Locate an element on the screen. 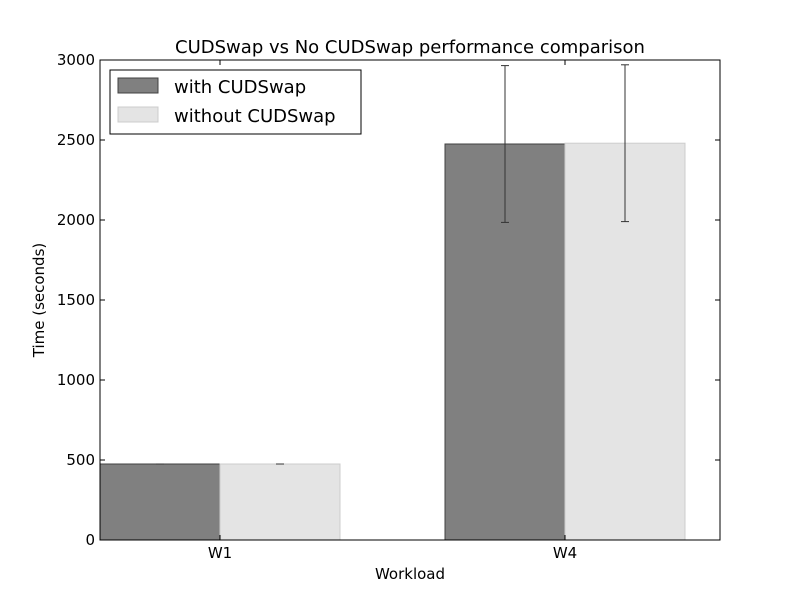 Image resolution: width=800 pixels, height=600 pixels. y-tick-label-0: 0 is located at coordinates (90, 540).